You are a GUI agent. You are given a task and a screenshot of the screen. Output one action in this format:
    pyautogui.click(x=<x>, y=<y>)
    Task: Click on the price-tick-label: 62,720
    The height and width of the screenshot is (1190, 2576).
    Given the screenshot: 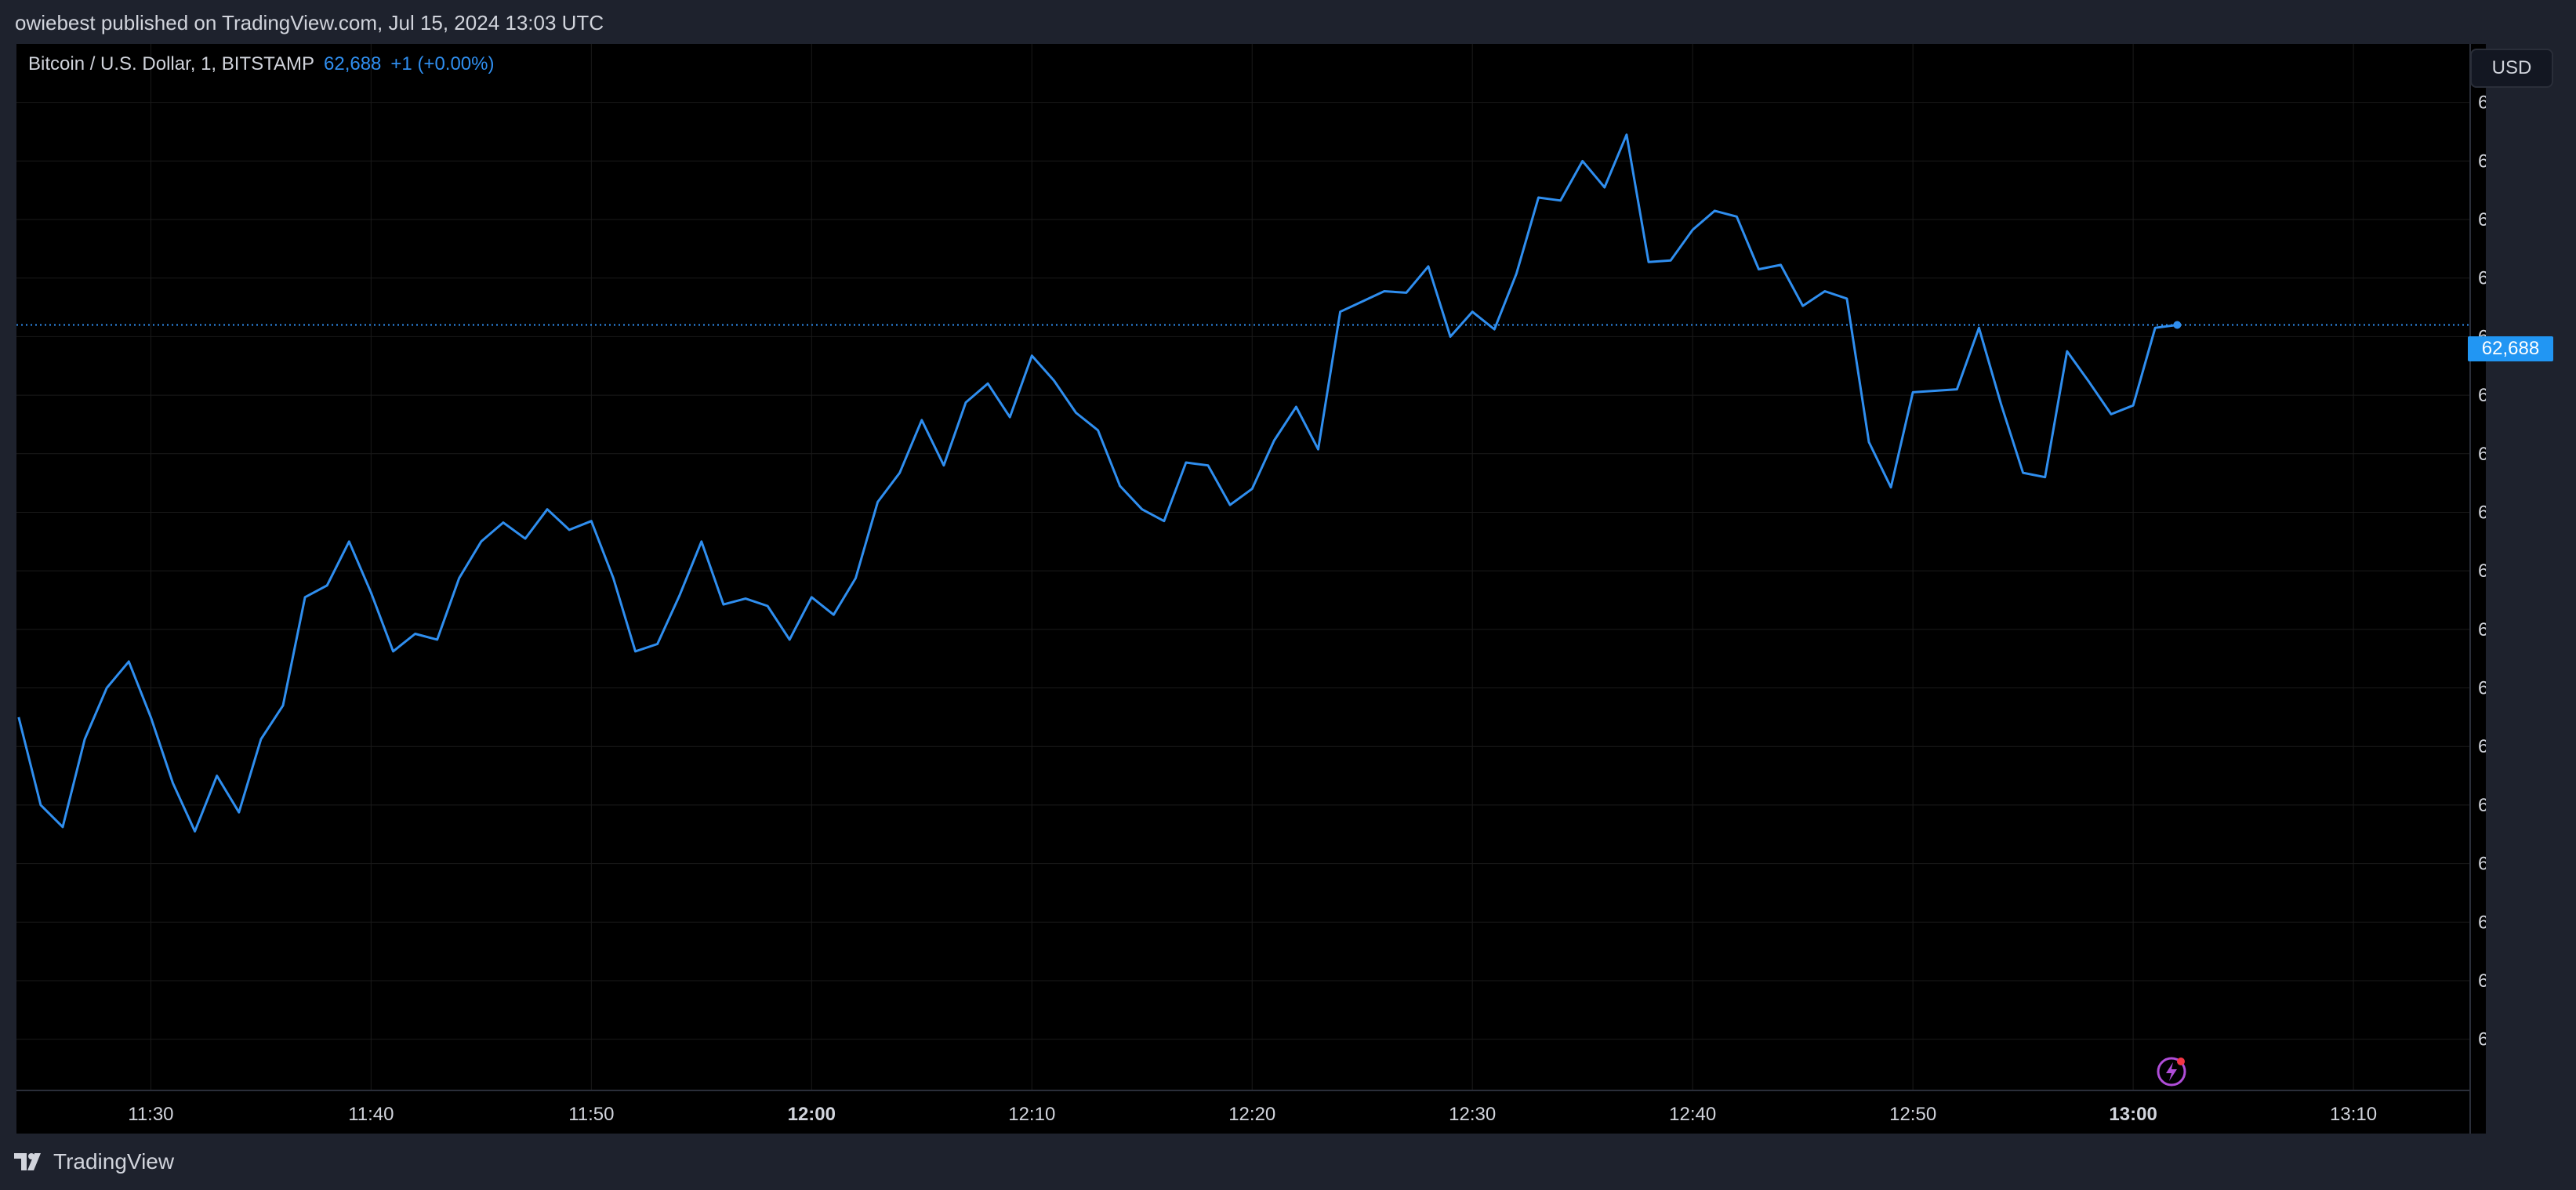 What is the action you would take?
    pyautogui.click(x=2482, y=278)
    